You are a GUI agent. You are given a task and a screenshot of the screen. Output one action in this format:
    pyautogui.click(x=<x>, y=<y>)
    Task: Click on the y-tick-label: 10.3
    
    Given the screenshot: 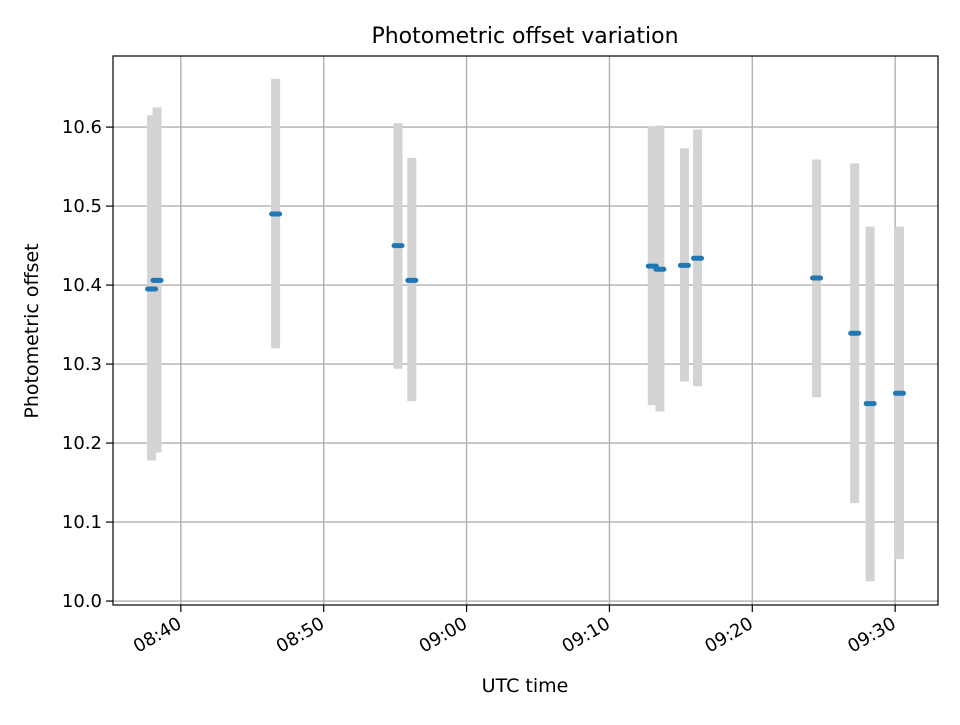 What is the action you would take?
    pyautogui.click(x=82, y=364)
    